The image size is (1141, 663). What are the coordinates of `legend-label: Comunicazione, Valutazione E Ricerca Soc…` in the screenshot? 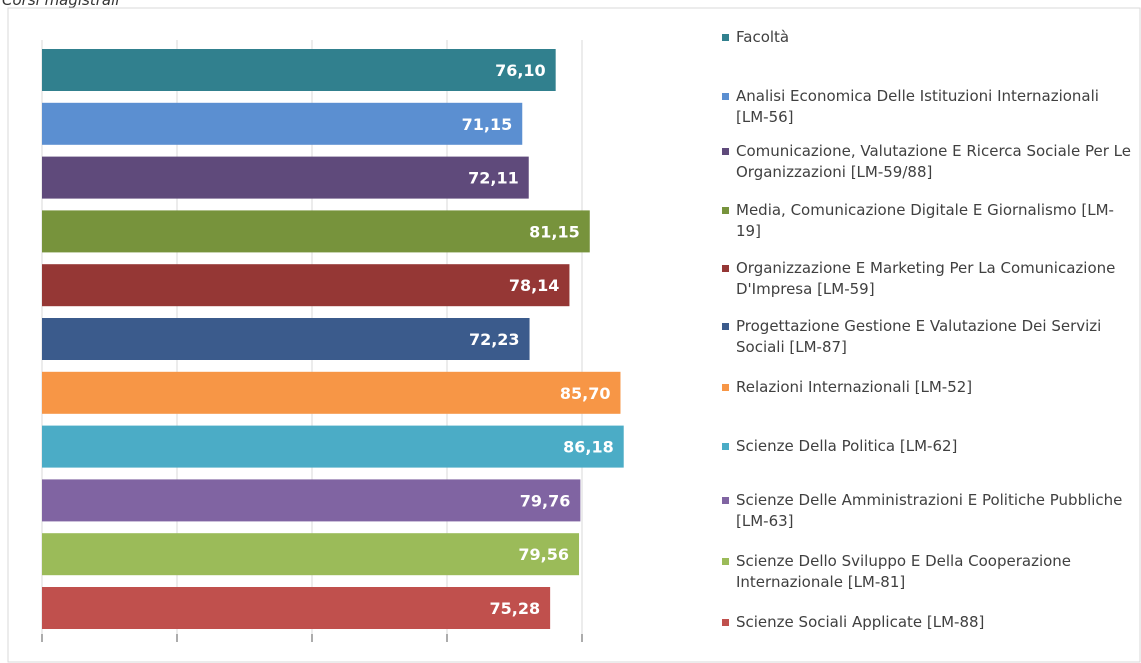 It's located at (933, 161).